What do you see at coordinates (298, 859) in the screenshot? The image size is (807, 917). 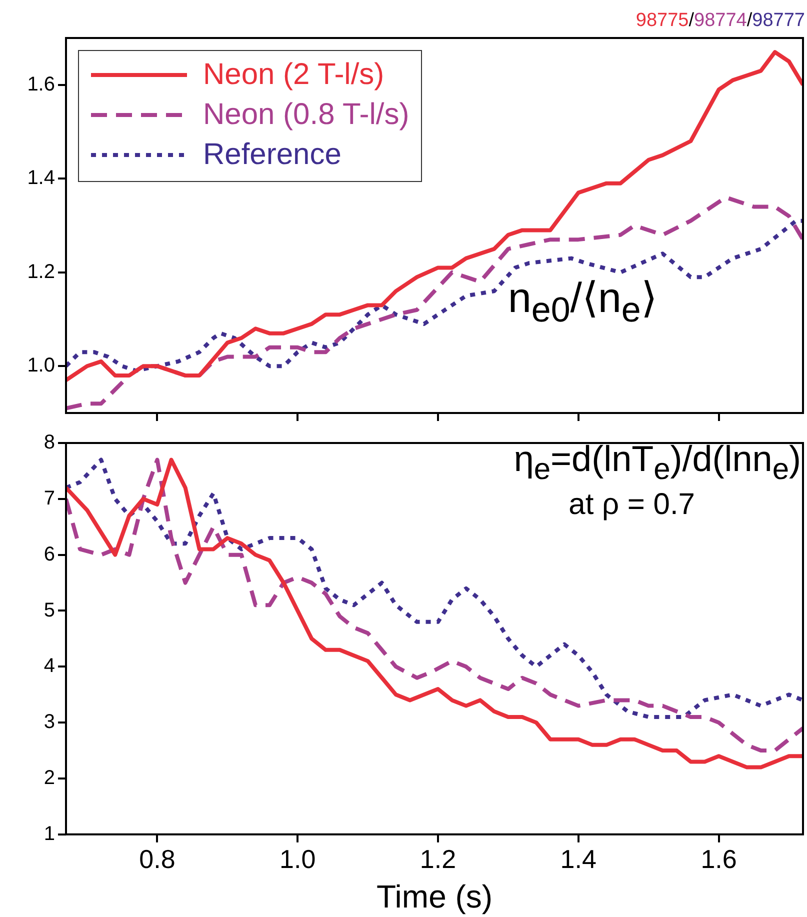 I see `x-tick-label: 1.0` at bounding box center [298, 859].